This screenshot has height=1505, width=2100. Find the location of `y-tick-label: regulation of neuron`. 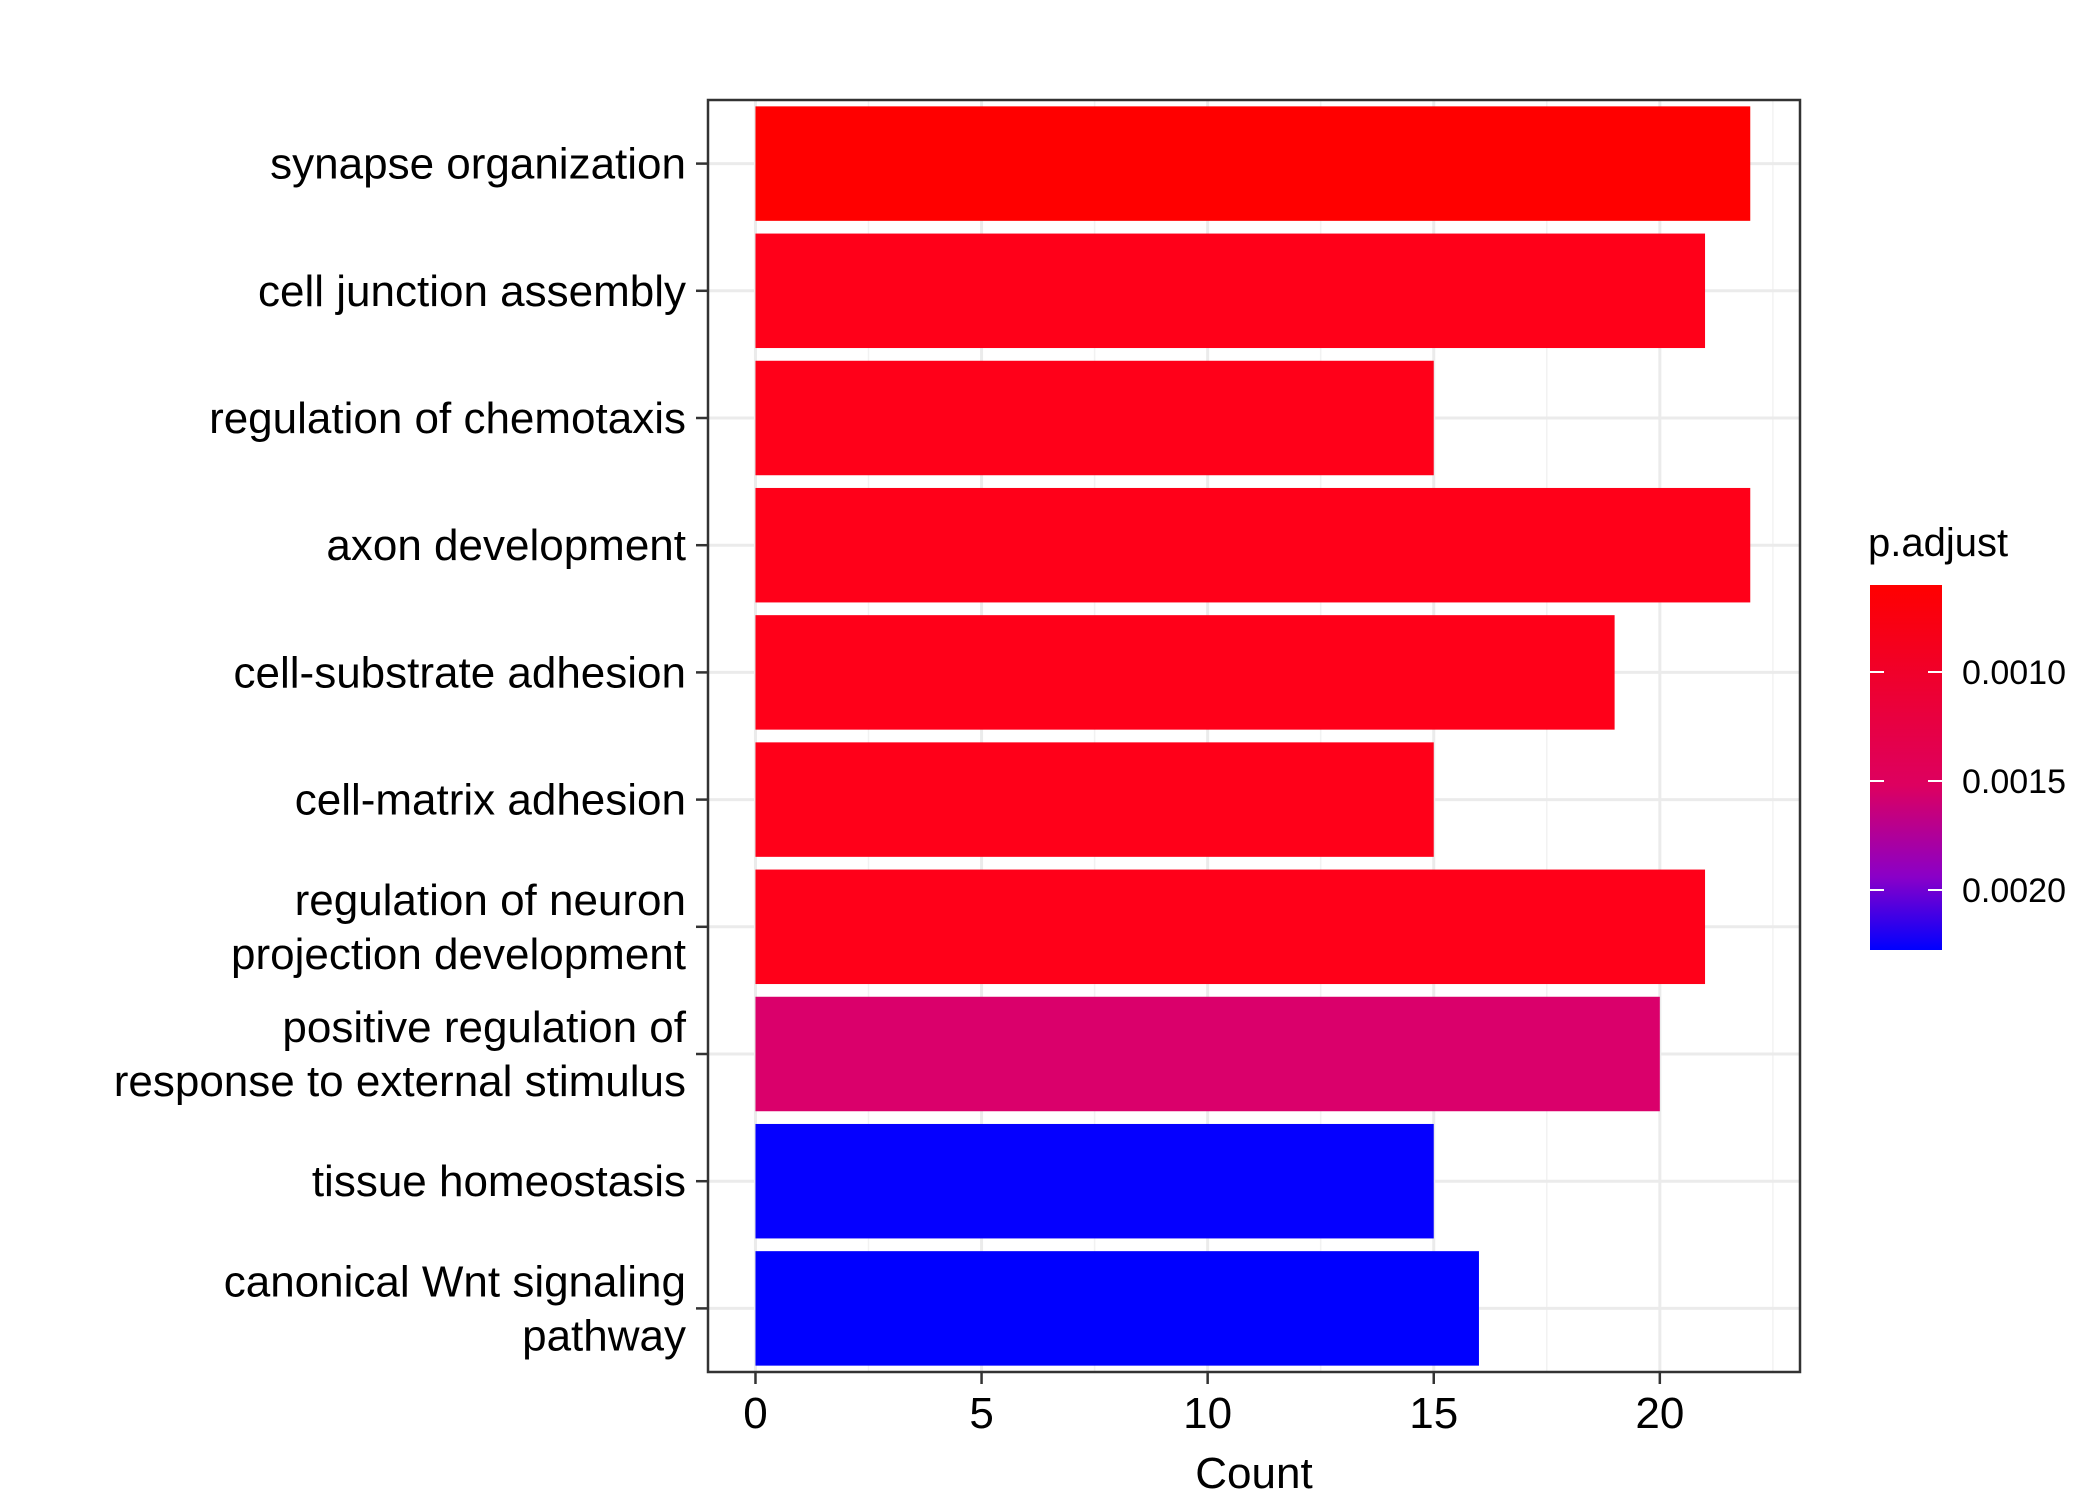

y-tick-label: regulation of neuron is located at coordinates (490, 900).